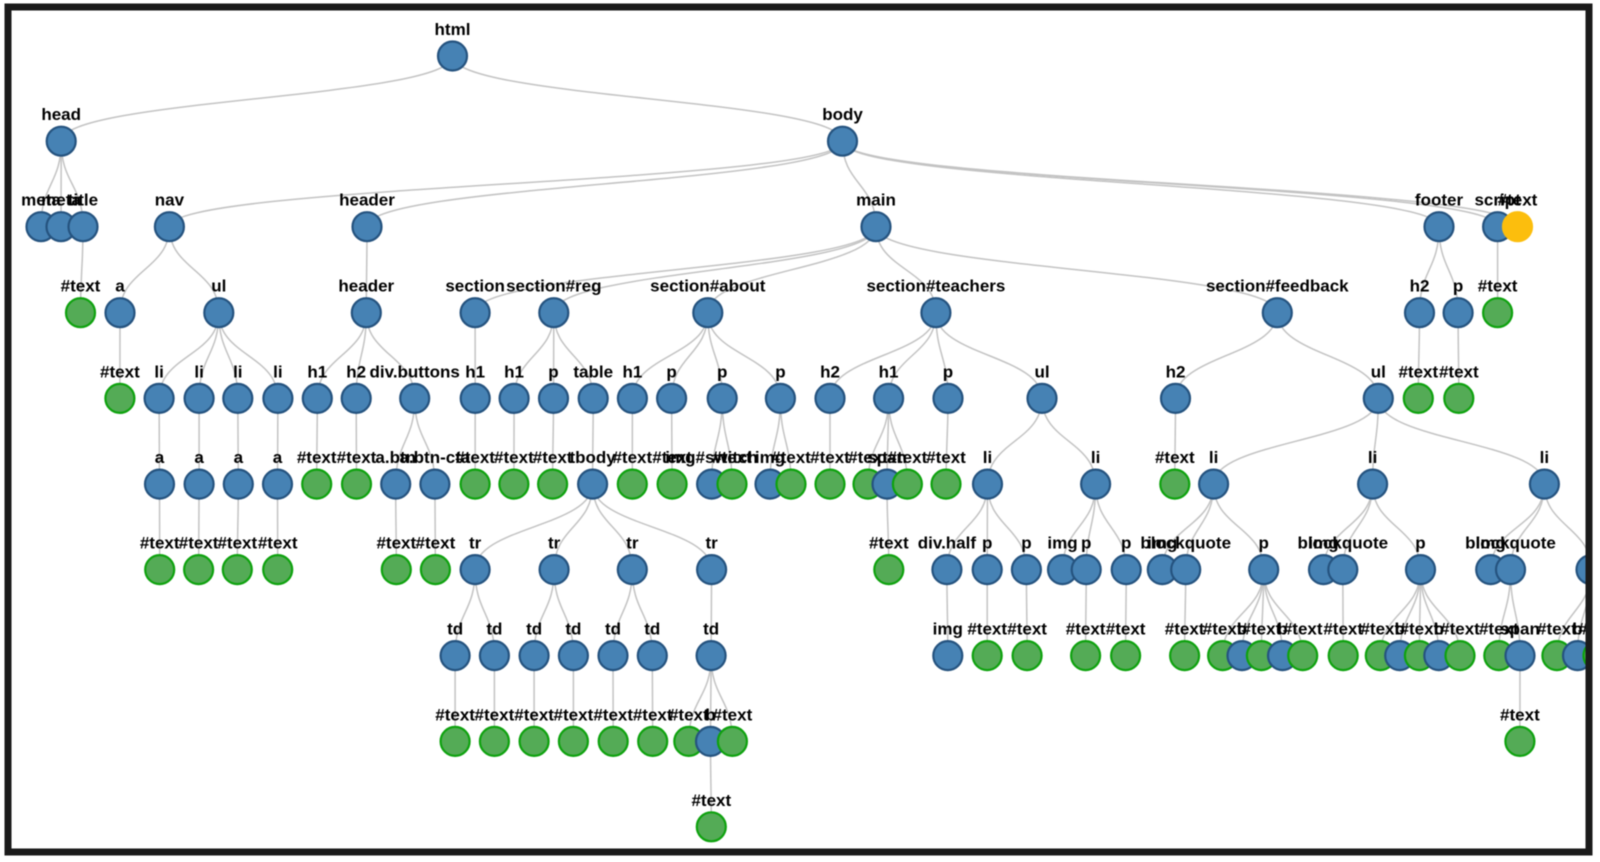 Image resolution: width=1600 pixels, height=862 pixels. What do you see at coordinates (61, 114) in the screenshot?
I see `svg-text: head` at bounding box center [61, 114].